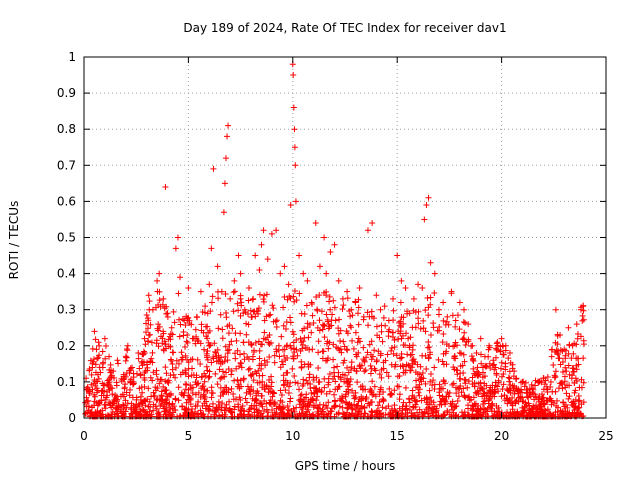 The image size is (640, 480). Describe the element at coordinates (501, 436) in the screenshot. I see `x-tick-label: 20` at that location.